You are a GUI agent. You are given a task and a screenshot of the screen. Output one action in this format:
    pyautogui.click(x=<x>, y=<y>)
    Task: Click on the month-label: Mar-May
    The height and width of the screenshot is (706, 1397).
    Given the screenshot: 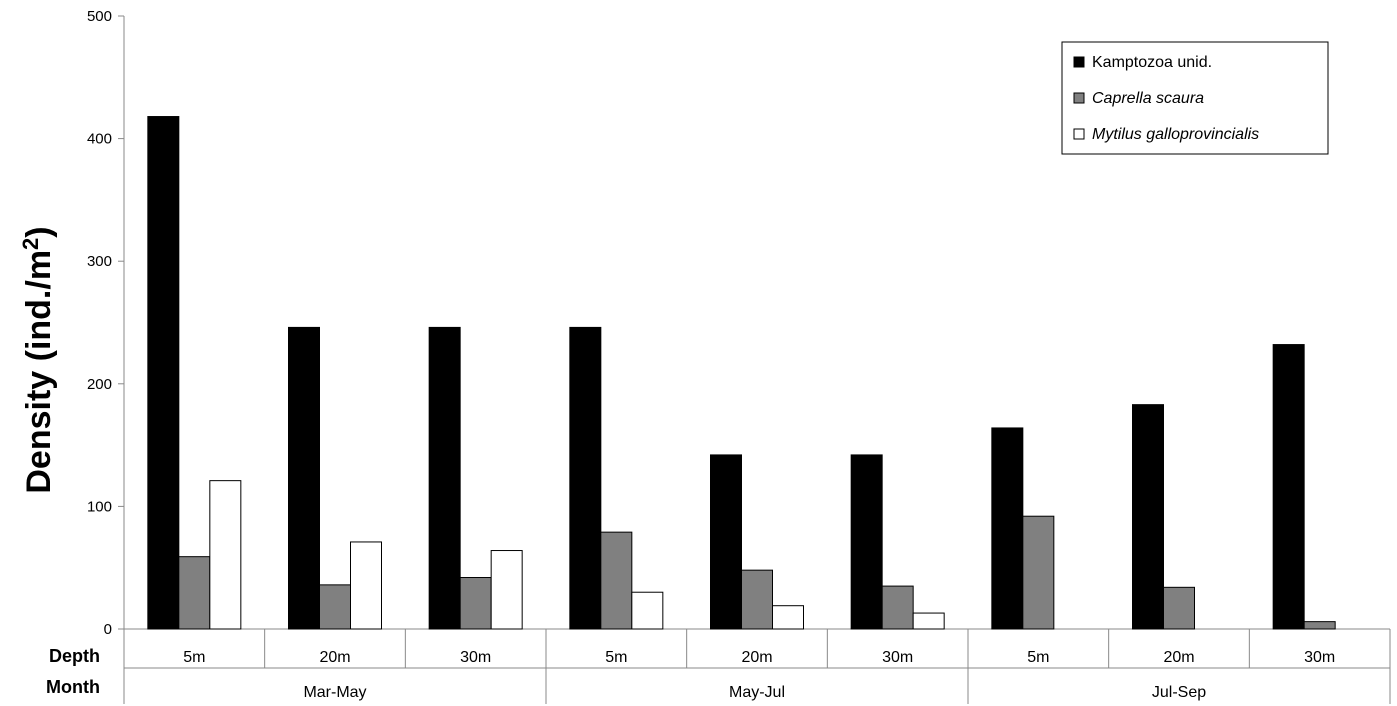 What is the action you would take?
    pyautogui.click(x=334, y=692)
    